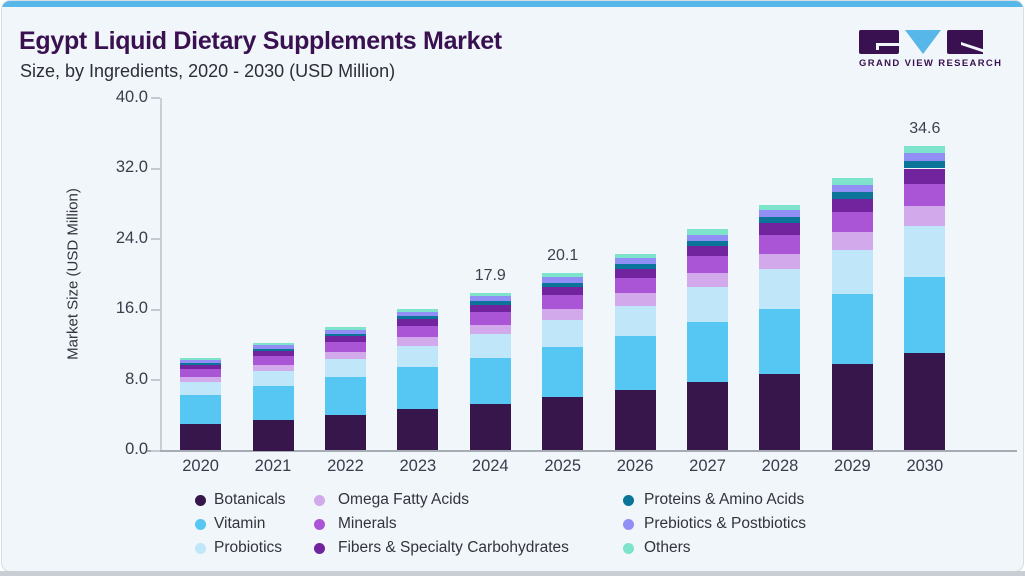 The width and height of the screenshot is (1025, 576). I want to click on legend-label: Botanicals, so click(250, 499).